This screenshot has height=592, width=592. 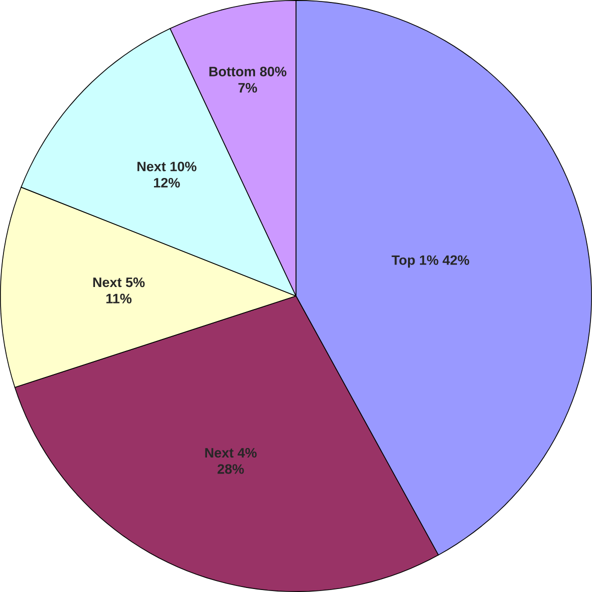 I want to click on slice-label: Bottom 80%, so click(x=247, y=71).